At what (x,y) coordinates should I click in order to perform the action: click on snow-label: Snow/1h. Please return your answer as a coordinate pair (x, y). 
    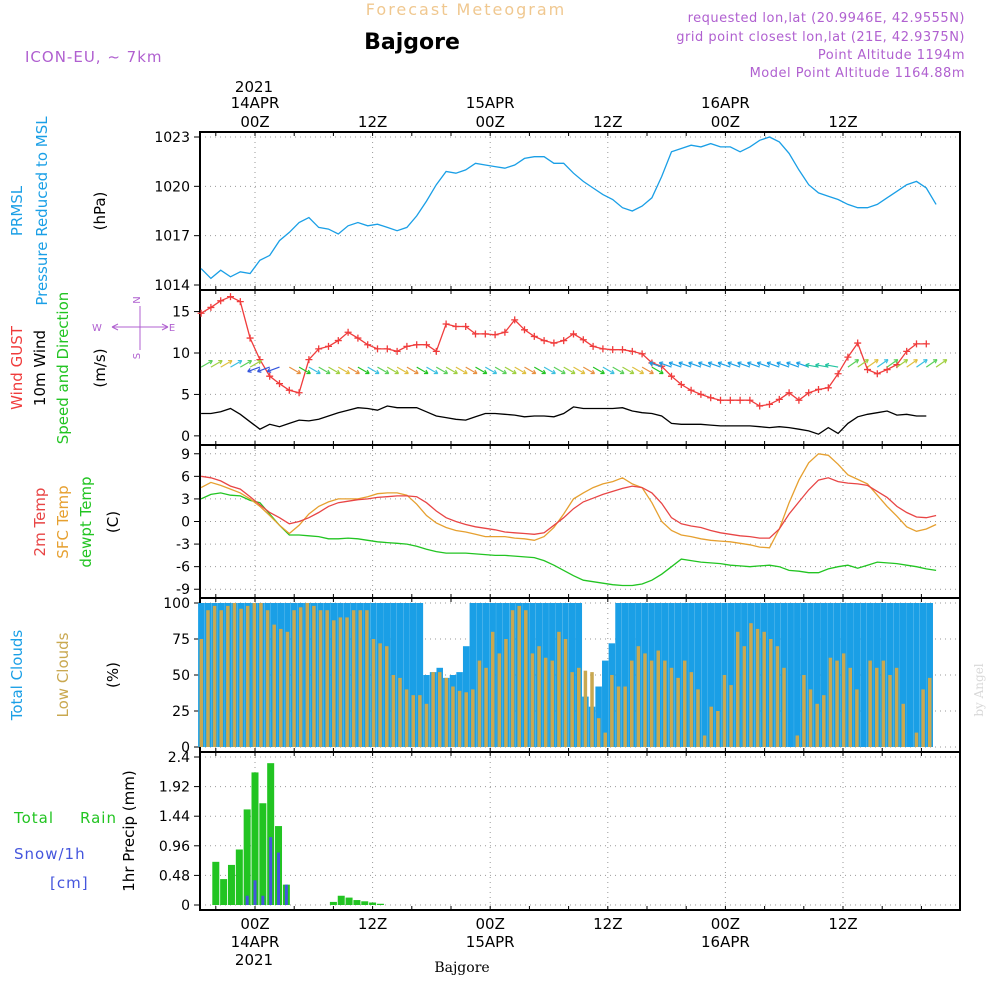
    Looking at the image, I should click on (50, 854).